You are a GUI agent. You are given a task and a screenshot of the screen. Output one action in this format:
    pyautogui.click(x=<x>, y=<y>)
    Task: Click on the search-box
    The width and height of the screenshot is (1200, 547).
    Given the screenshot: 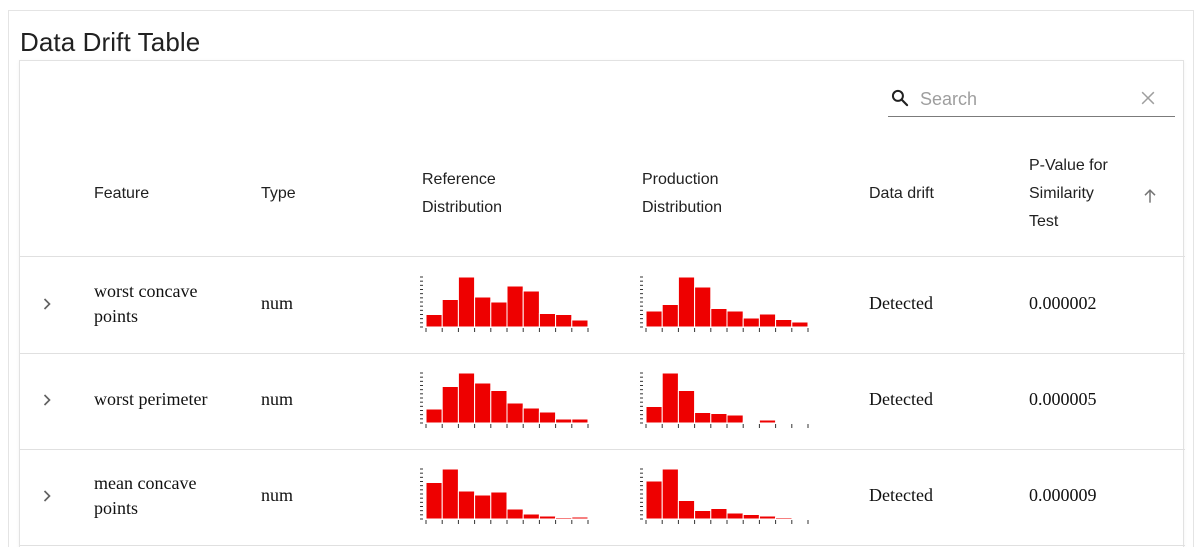 What is the action you would take?
    pyautogui.click(x=1031, y=101)
    